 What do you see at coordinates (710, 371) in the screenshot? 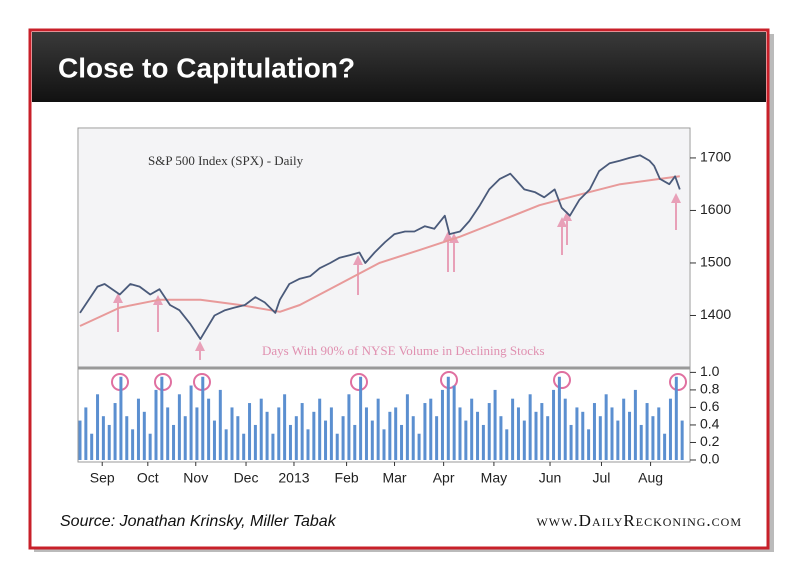
I see `y-tick-label: 1.0` at bounding box center [710, 371].